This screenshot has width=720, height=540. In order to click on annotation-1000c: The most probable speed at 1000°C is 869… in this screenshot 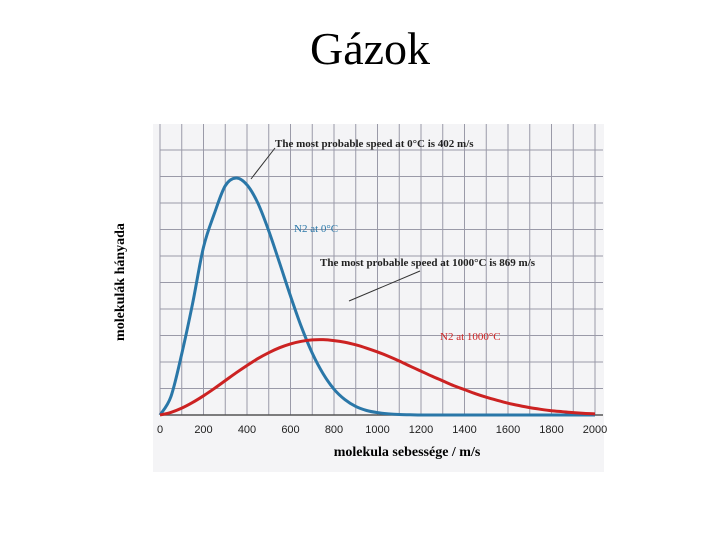, I will do `click(428, 263)`.